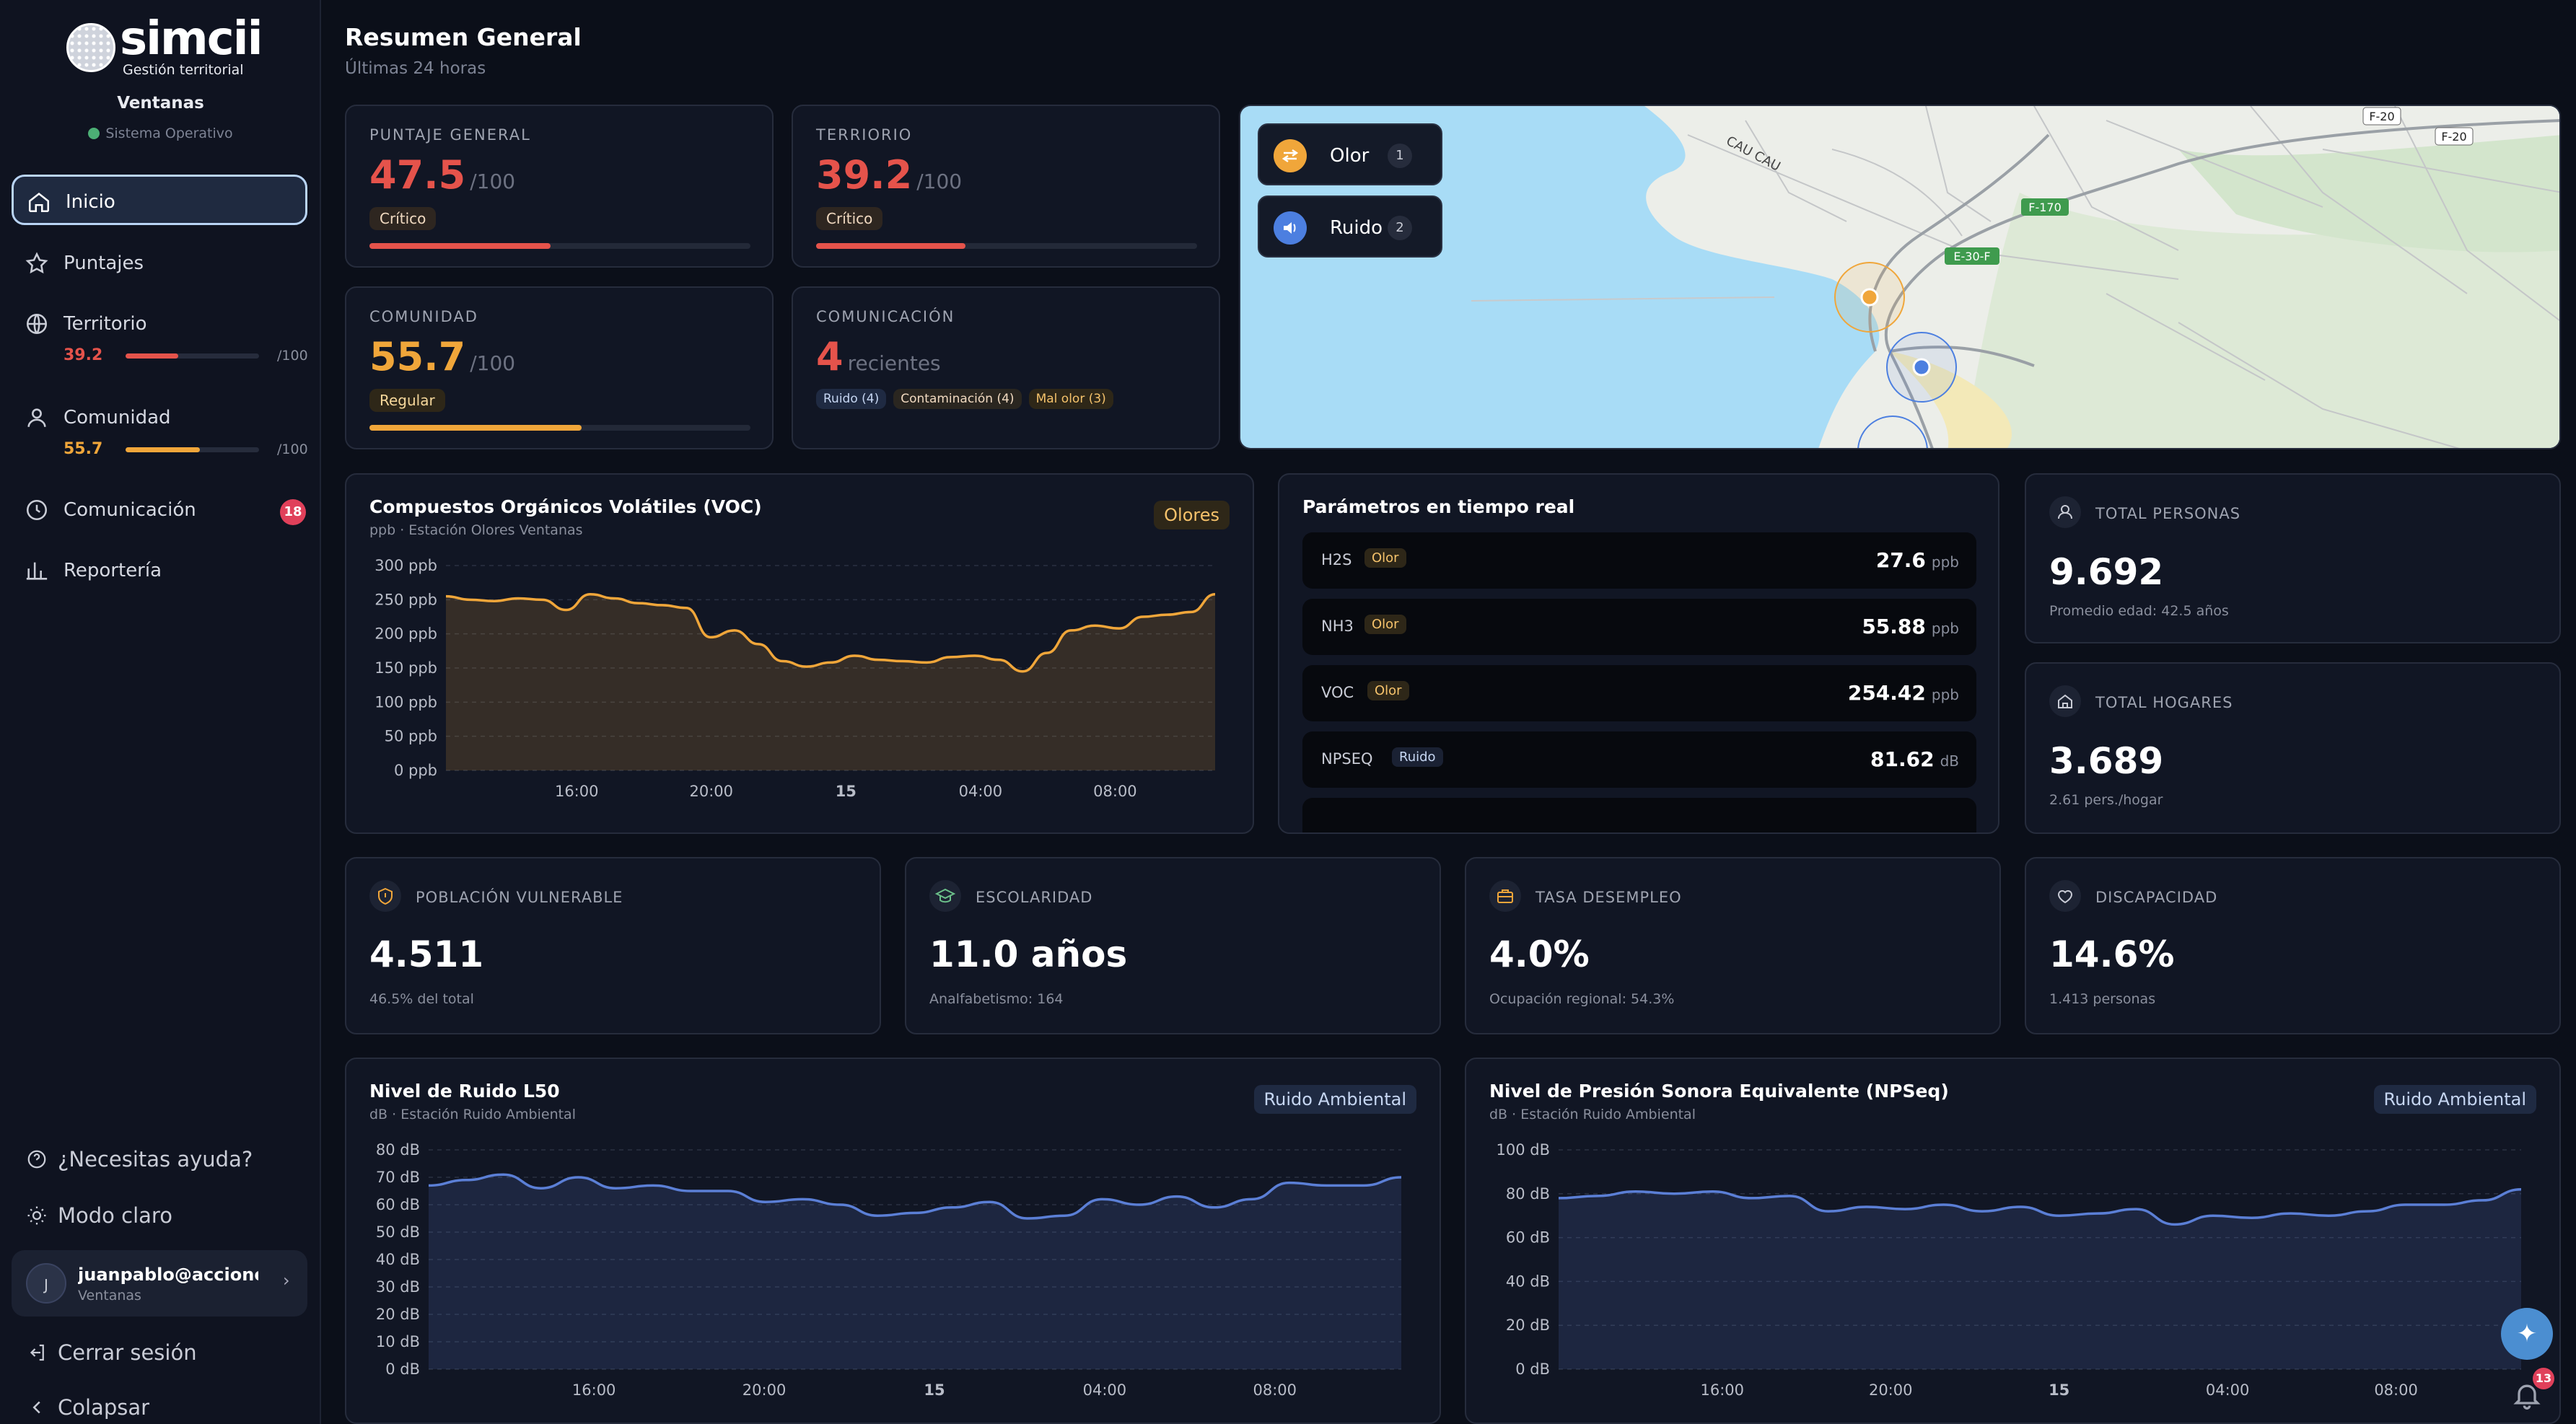 This screenshot has height=1424, width=2576. I want to click on score-card-comunidad: COMUNIDAD 55.7/100 Regular, so click(559, 368).